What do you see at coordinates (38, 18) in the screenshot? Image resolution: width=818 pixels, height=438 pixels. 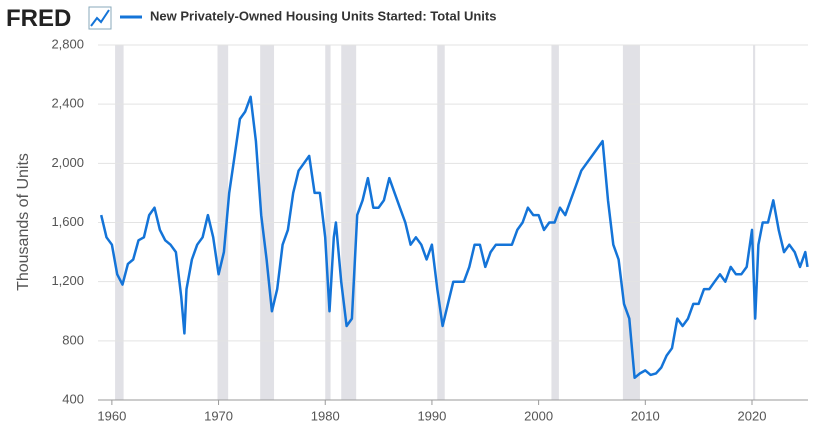 I see `logo: FRED` at bounding box center [38, 18].